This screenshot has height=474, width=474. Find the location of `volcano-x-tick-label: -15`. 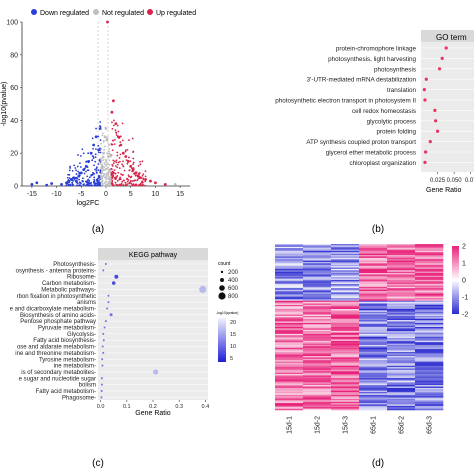

volcano-x-tick-label: -15 is located at coordinates (32, 194).